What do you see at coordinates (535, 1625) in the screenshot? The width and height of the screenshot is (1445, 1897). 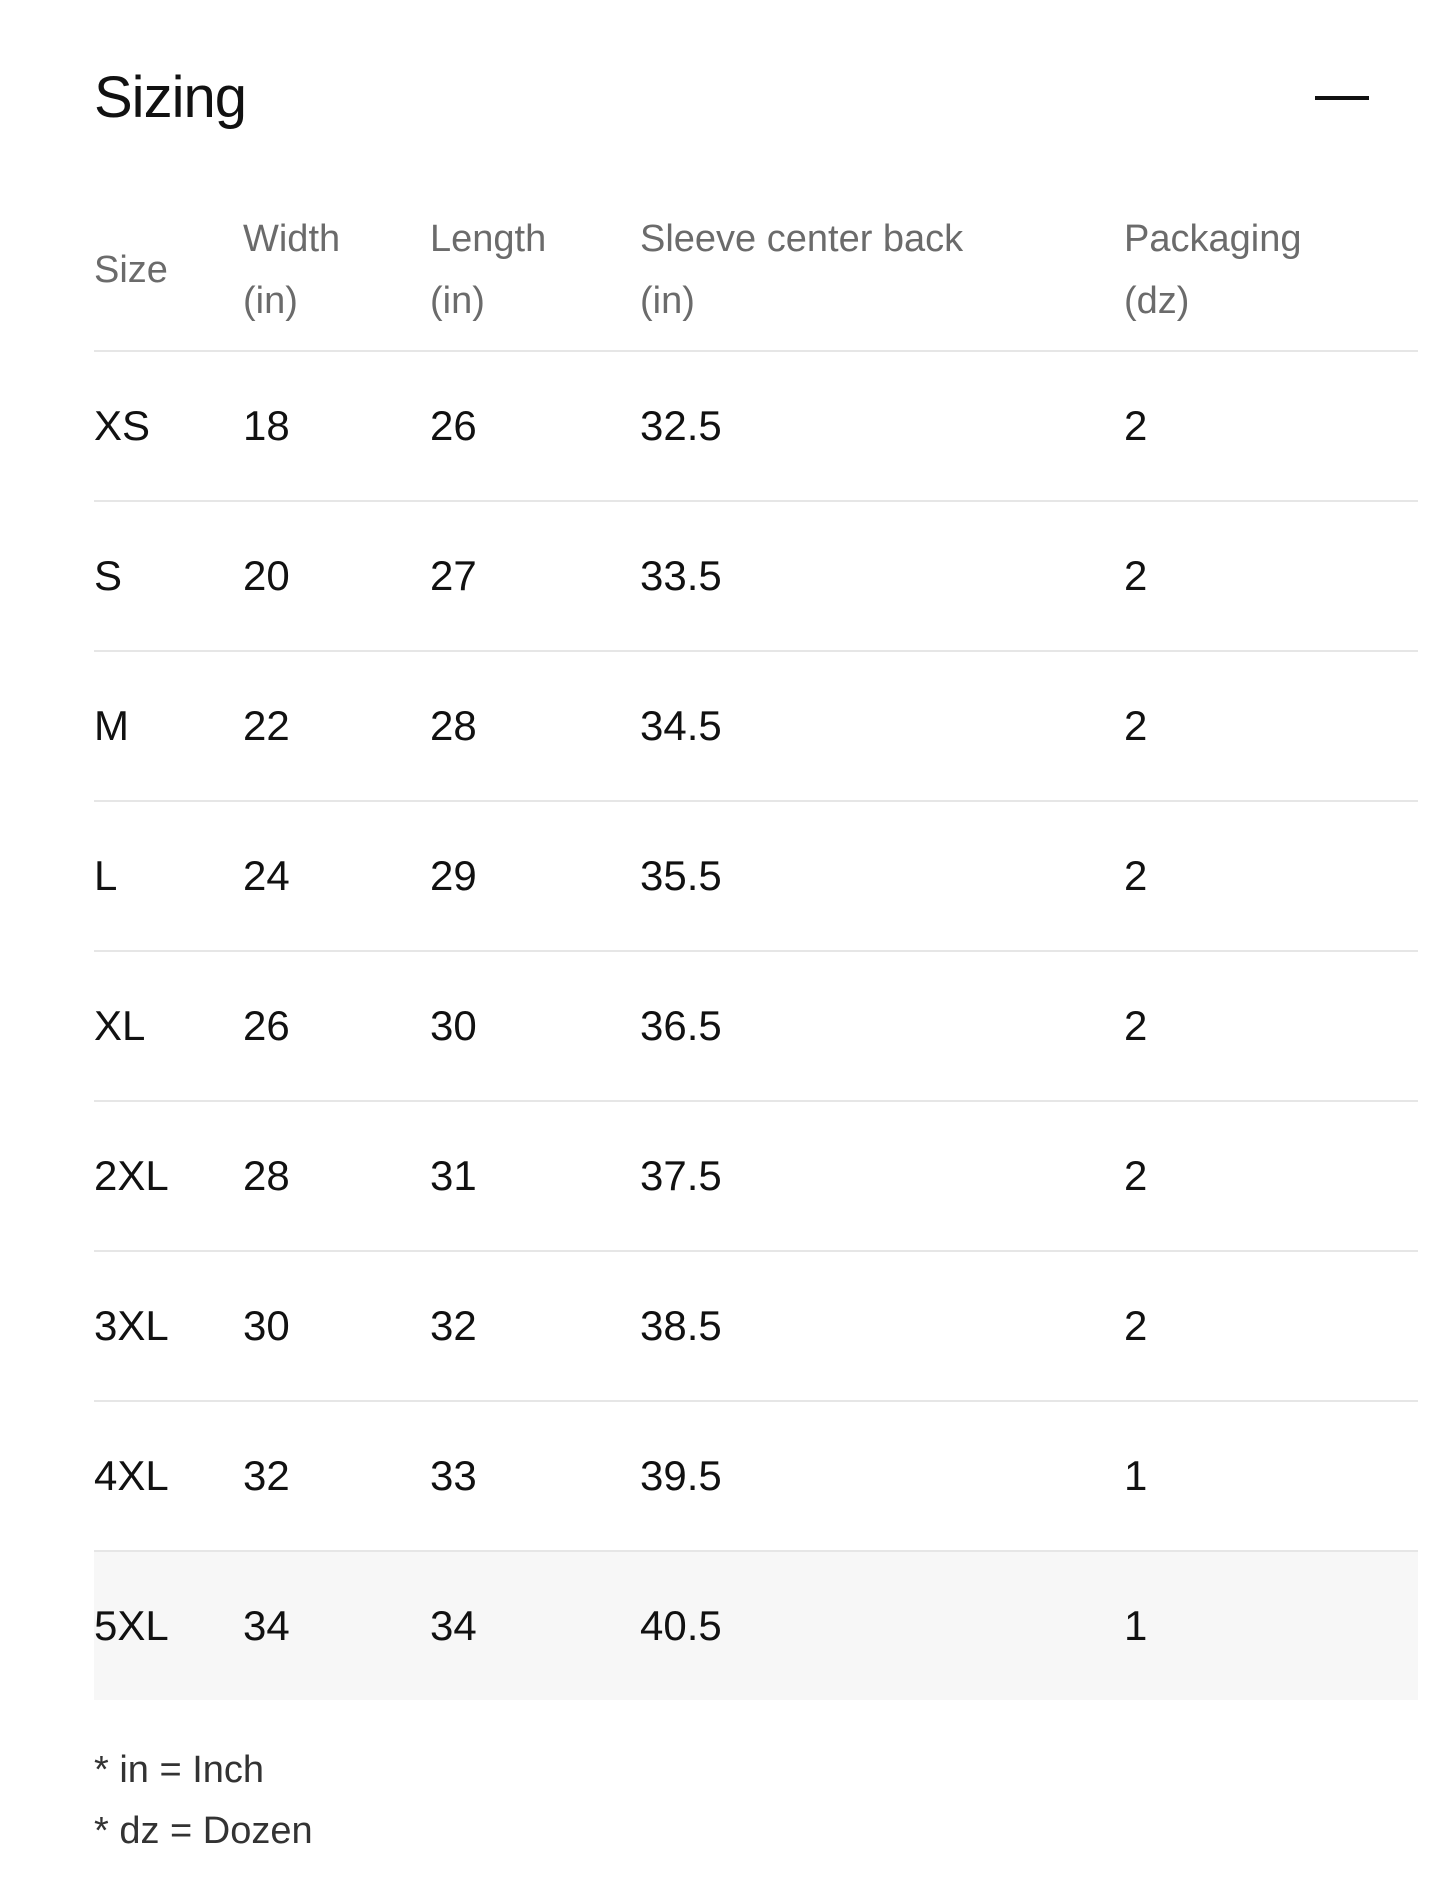 I see `cell-length: 34` at bounding box center [535, 1625].